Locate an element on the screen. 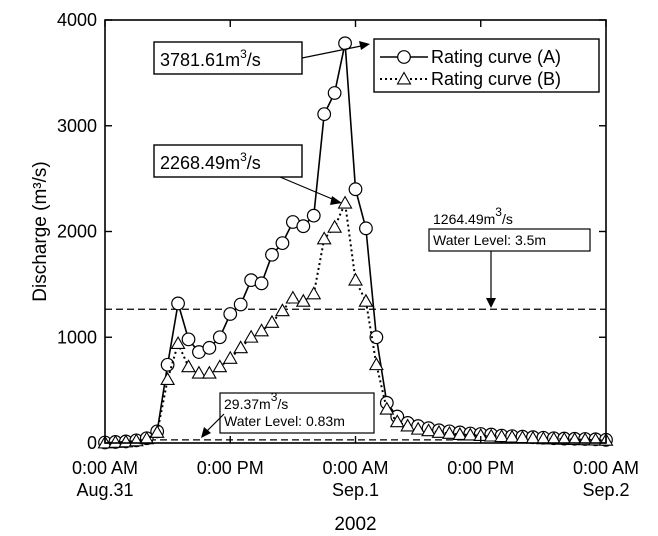  legend: Rating curve (A)Rating curve (B) is located at coordinates (486, 65).